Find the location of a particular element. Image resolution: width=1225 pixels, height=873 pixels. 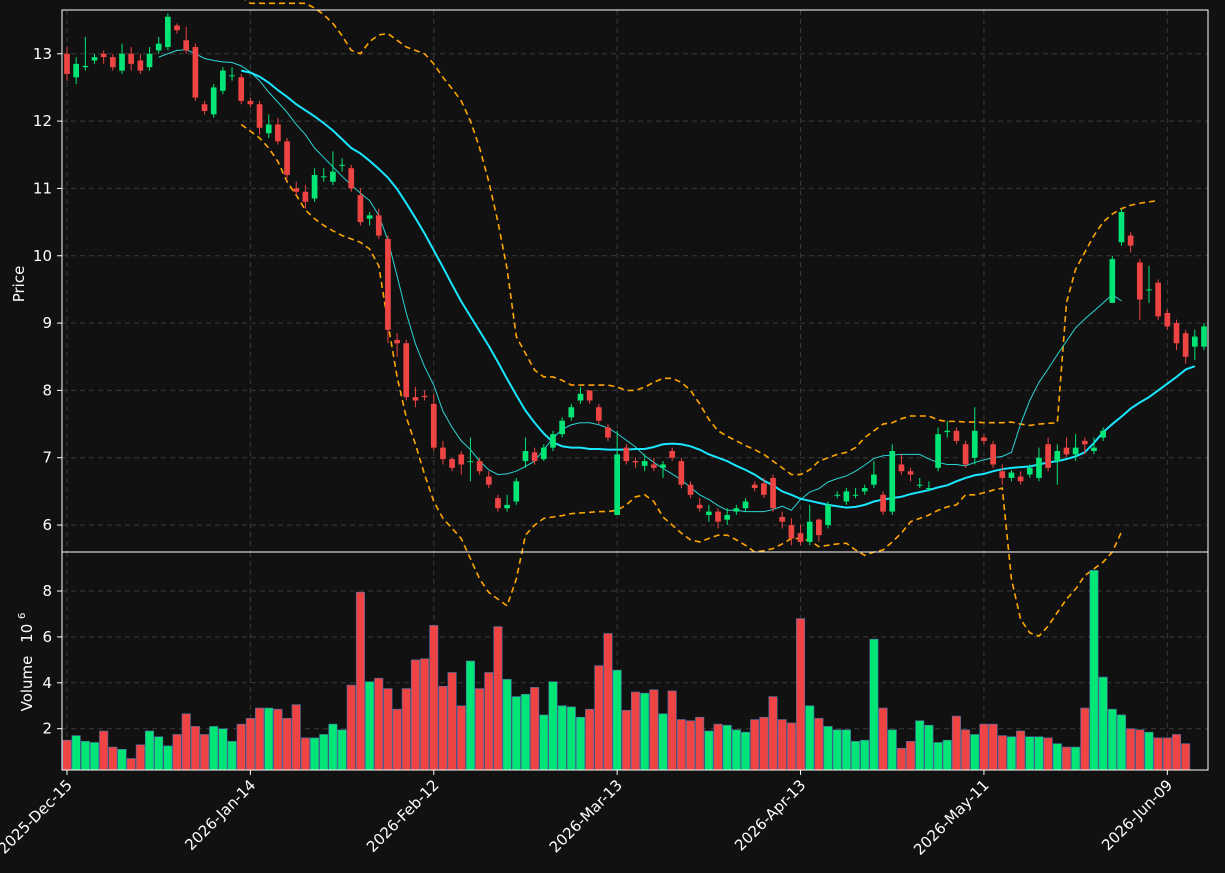

volume-y-tick-label: 6 is located at coordinates (47, 637).